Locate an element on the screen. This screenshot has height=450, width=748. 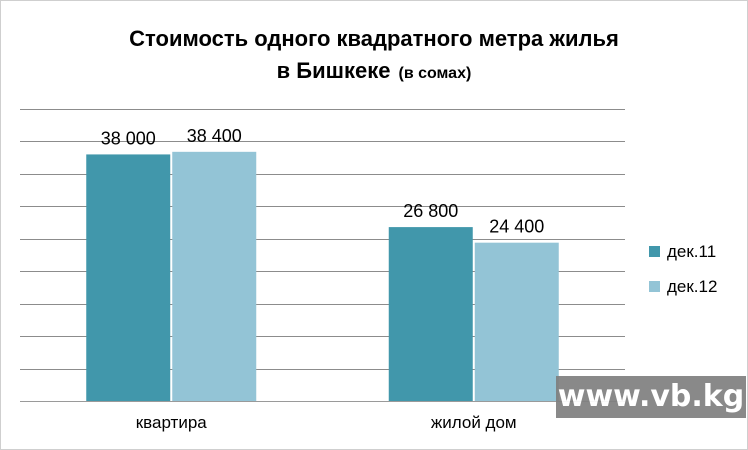
chart-title-unit: (в сомах) is located at coordinates (434, 73).